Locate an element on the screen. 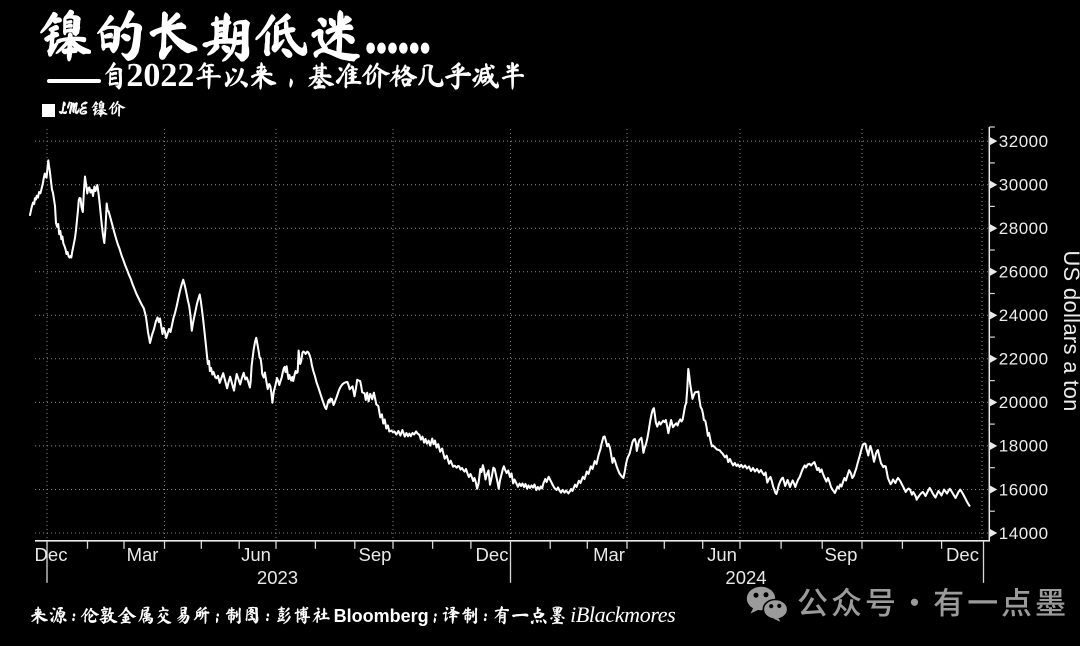 The height and width of the screenshot is (646, 1080). svg-text: 18000 is located at coordinates (1024, 446).